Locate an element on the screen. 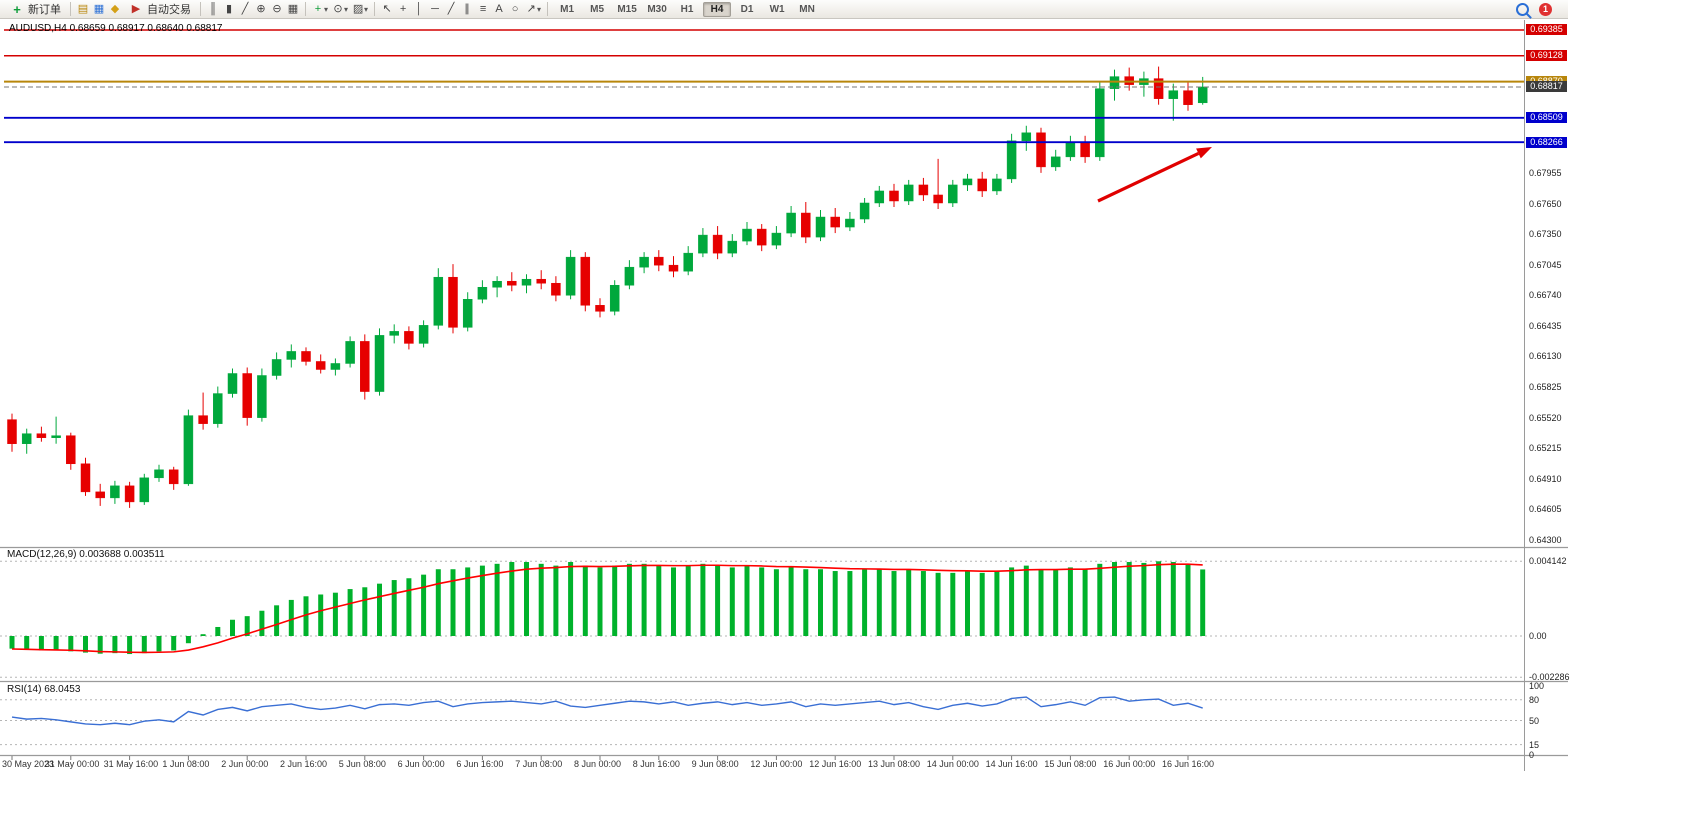  autotrade-label: 自动交易 is located at coordinates (169, 10).